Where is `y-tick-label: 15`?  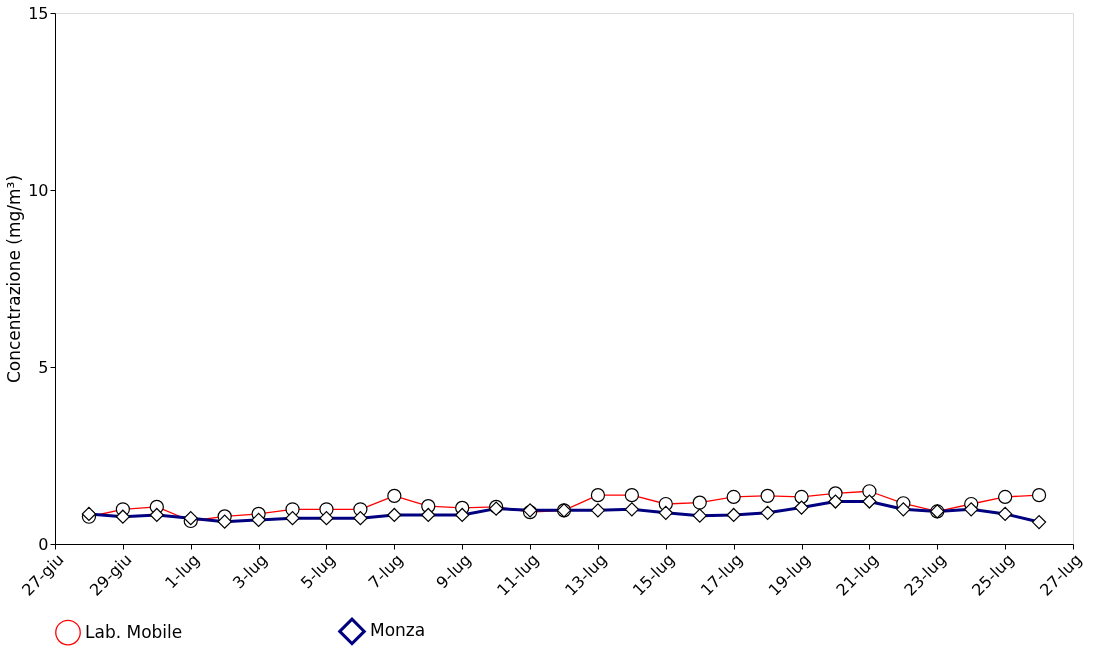
y-tick-label: 15 is located at coordinates (38, 13).